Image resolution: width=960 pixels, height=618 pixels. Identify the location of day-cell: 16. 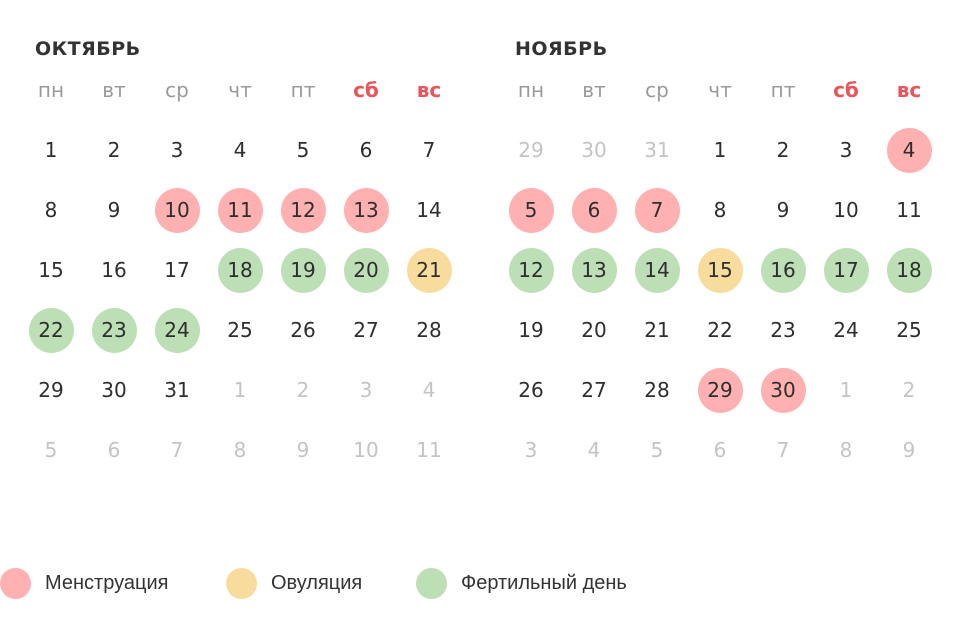
(114, 270).